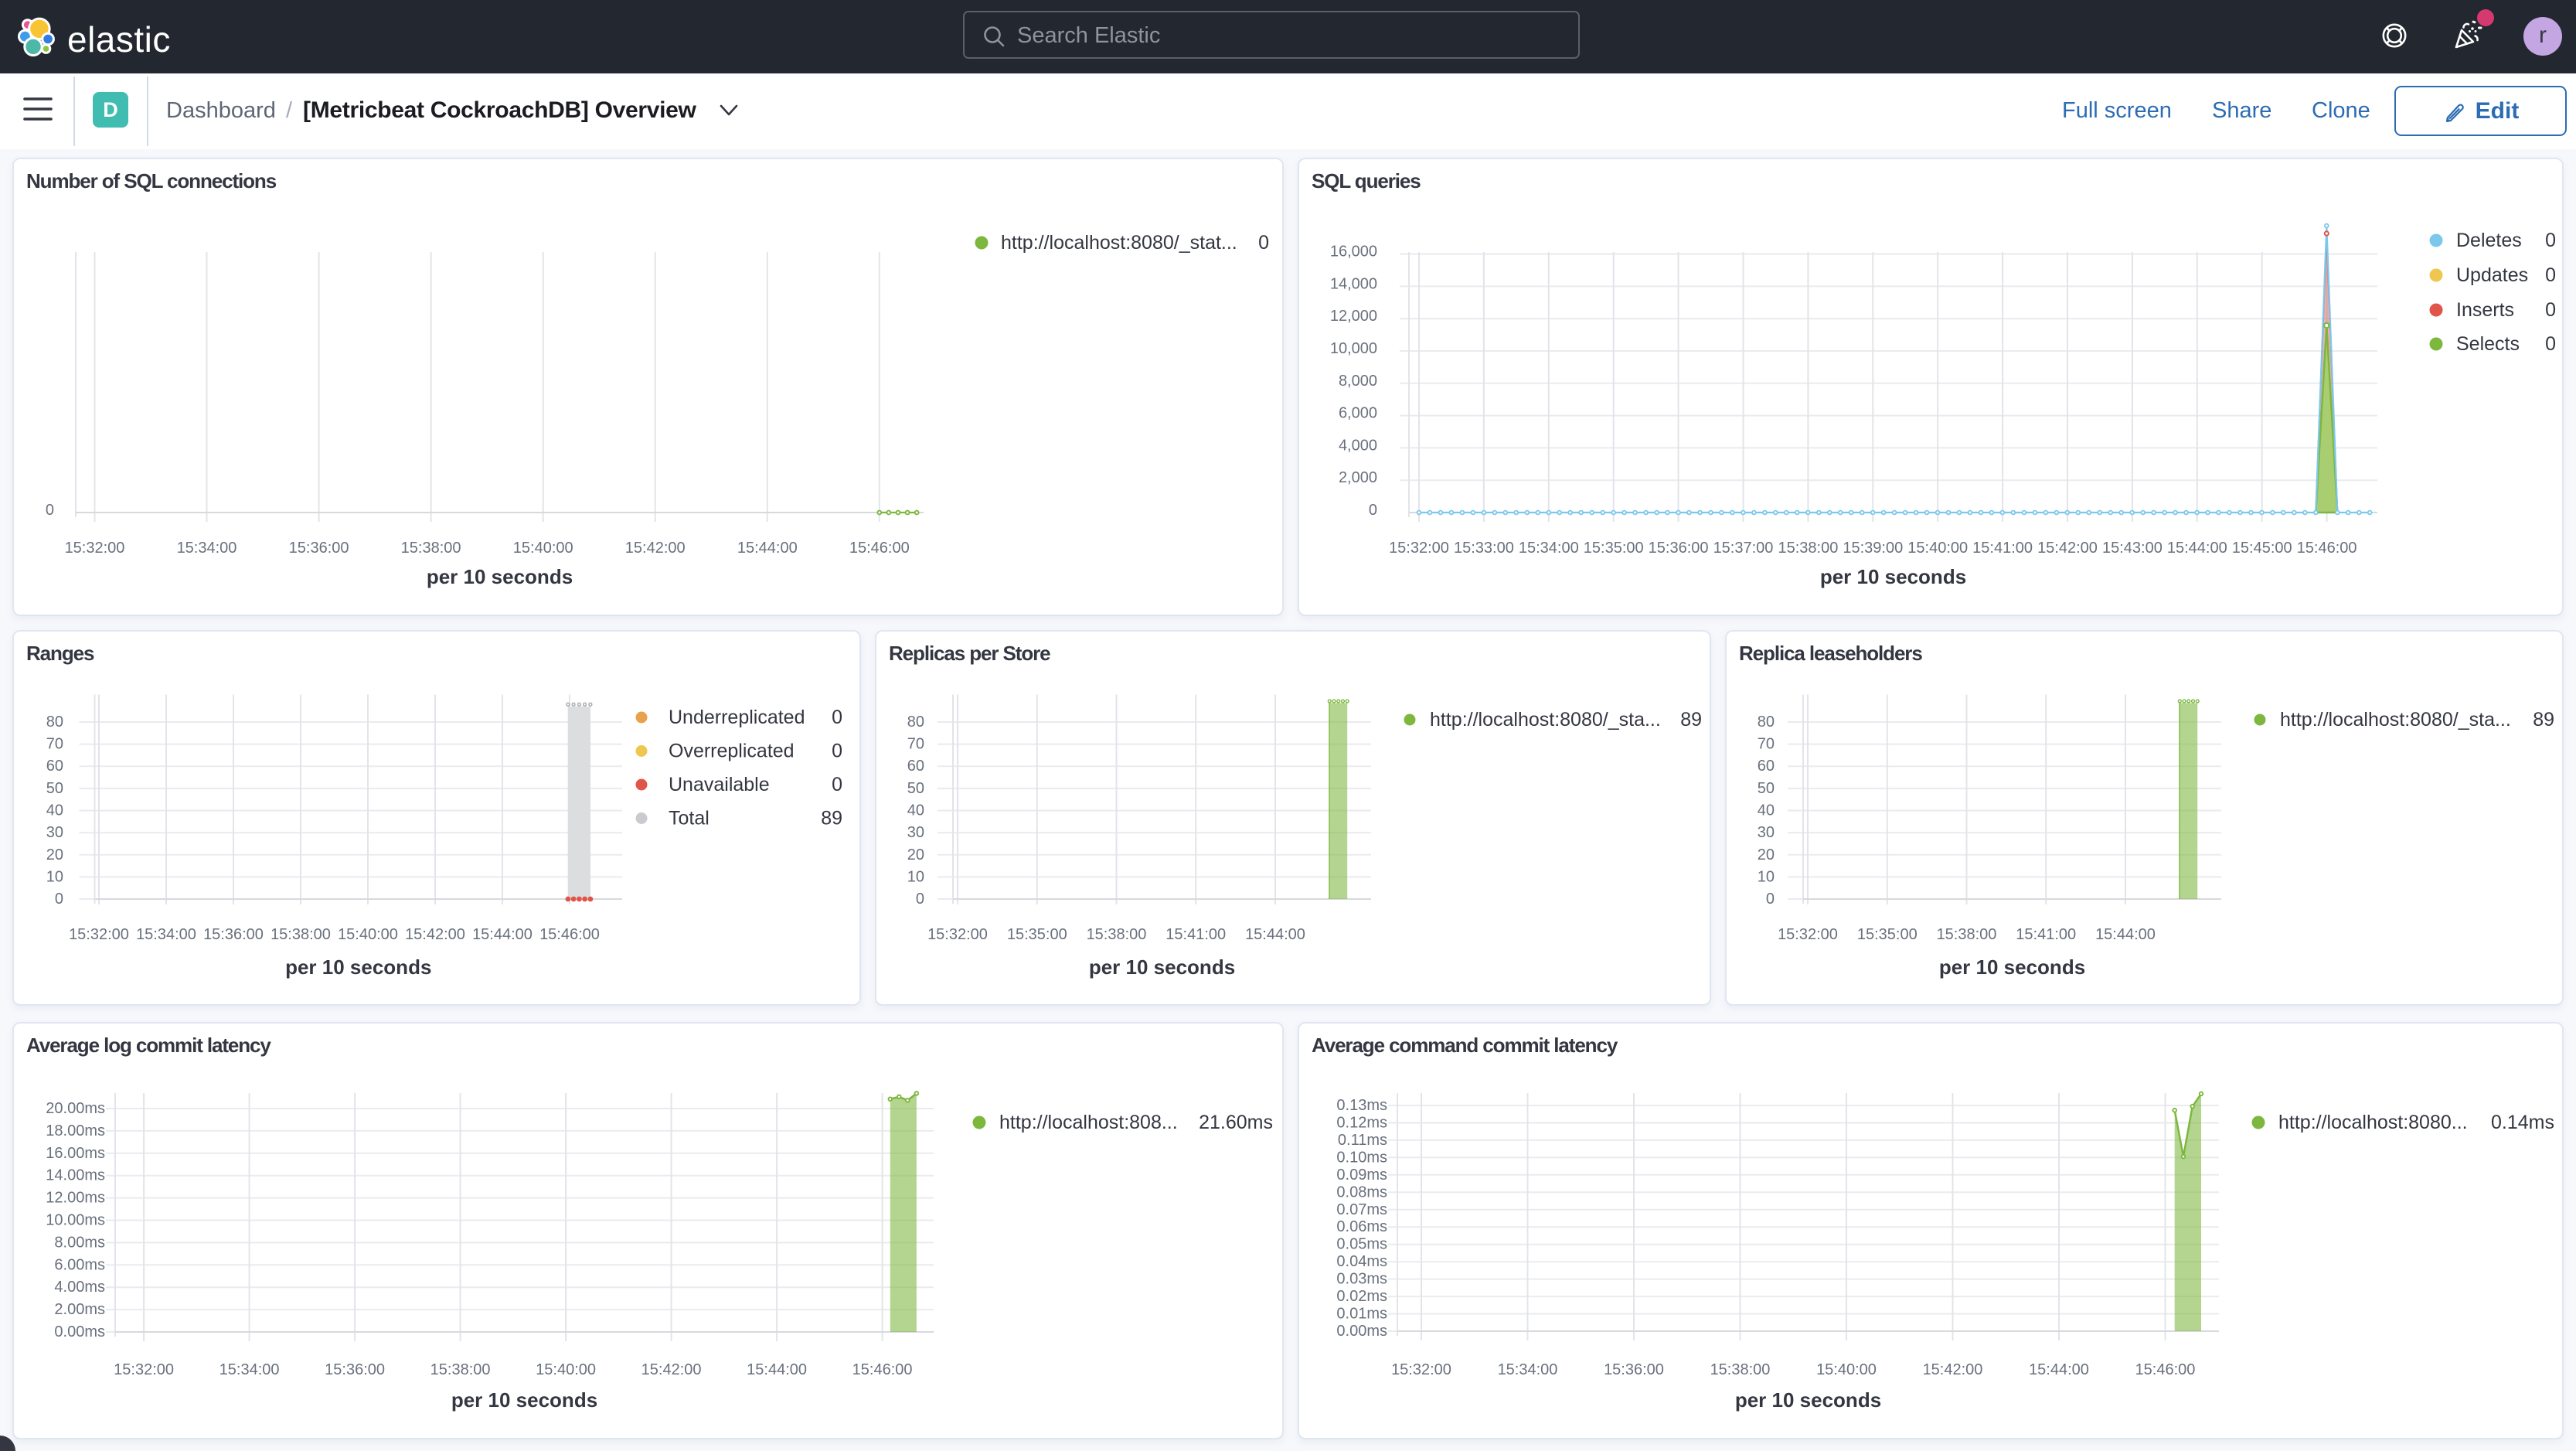 This screenshot has height=1451, width=2576. Describe the element at coordinates (1236, 1122) in the screenshot. I see `svg-text: 21.60ms` at that location.